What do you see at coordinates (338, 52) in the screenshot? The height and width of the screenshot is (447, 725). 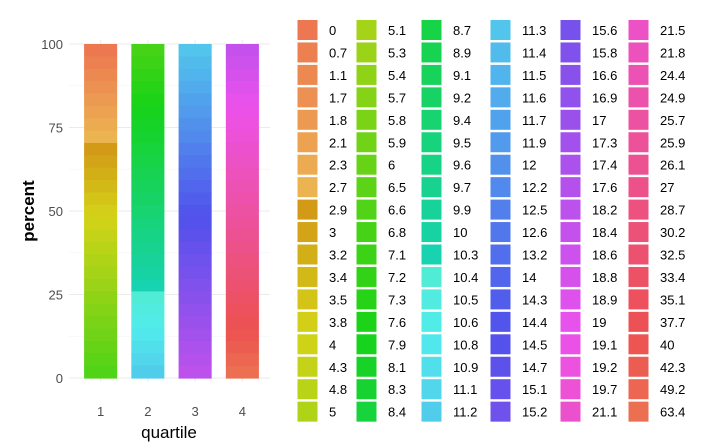 I see `legend-label: 0.7` at bounding box center [338, 52].